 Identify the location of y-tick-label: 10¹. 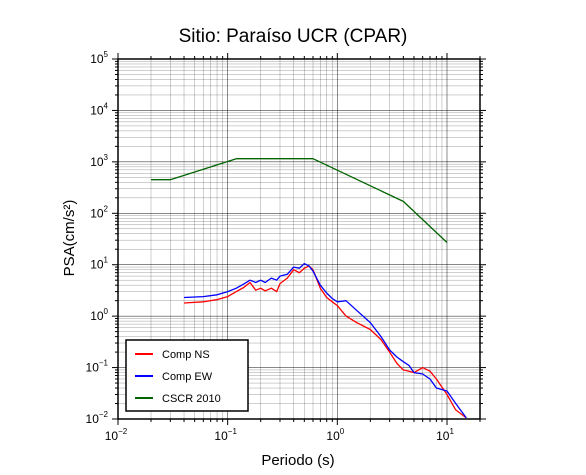
(99, 264).